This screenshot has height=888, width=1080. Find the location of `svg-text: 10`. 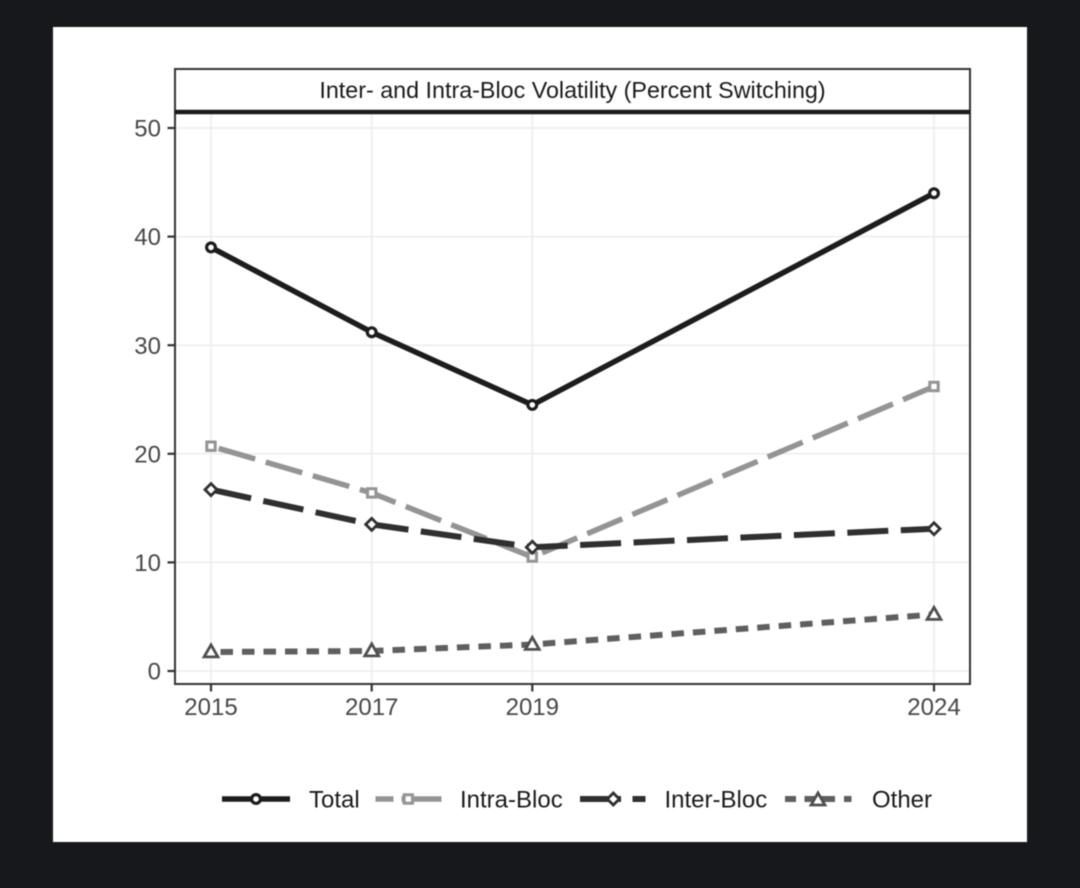

svg-text: 10 is located at coordinates (147, 563).